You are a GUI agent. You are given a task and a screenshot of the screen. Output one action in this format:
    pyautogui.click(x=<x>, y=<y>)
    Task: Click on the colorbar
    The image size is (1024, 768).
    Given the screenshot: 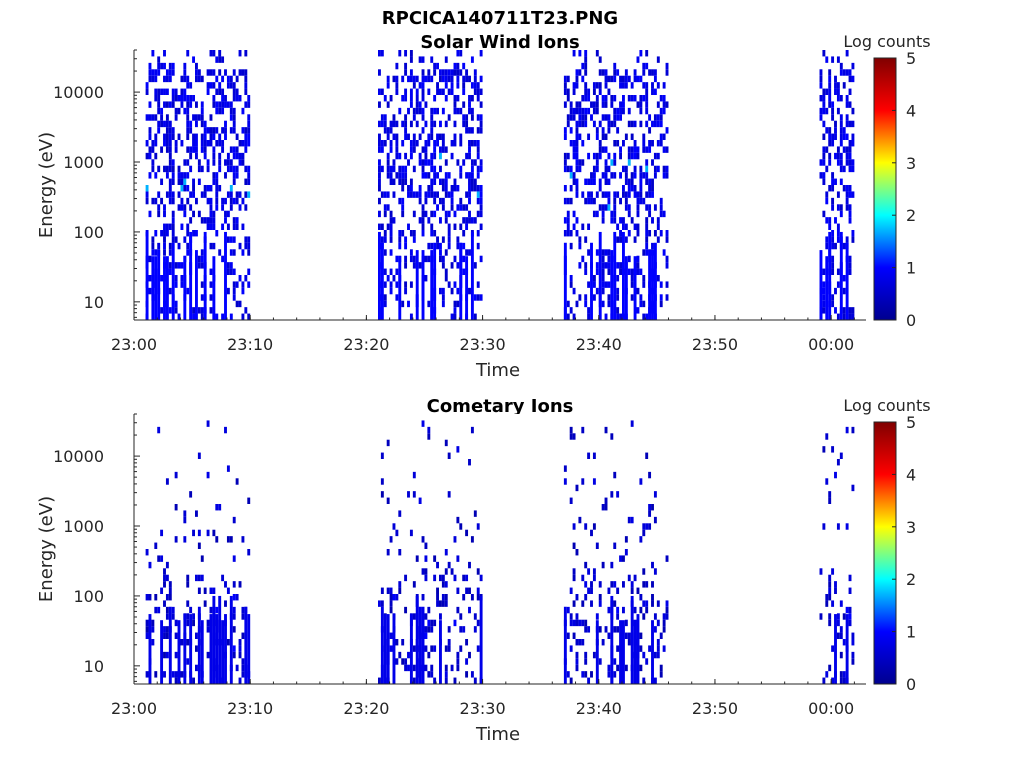 What is the action you would take?
    pyautogui.click(x=885, y=189)
    